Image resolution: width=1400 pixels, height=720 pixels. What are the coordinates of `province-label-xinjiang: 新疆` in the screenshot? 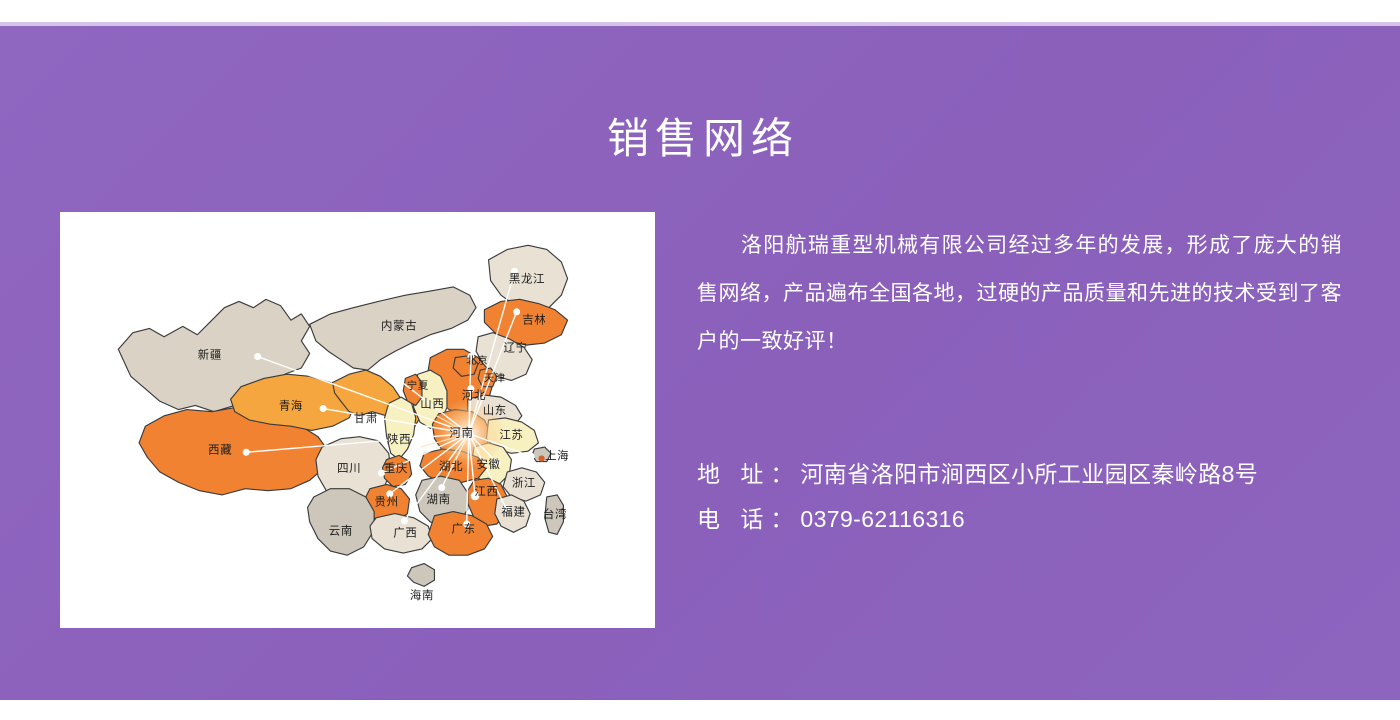 It's located at (210, 355).